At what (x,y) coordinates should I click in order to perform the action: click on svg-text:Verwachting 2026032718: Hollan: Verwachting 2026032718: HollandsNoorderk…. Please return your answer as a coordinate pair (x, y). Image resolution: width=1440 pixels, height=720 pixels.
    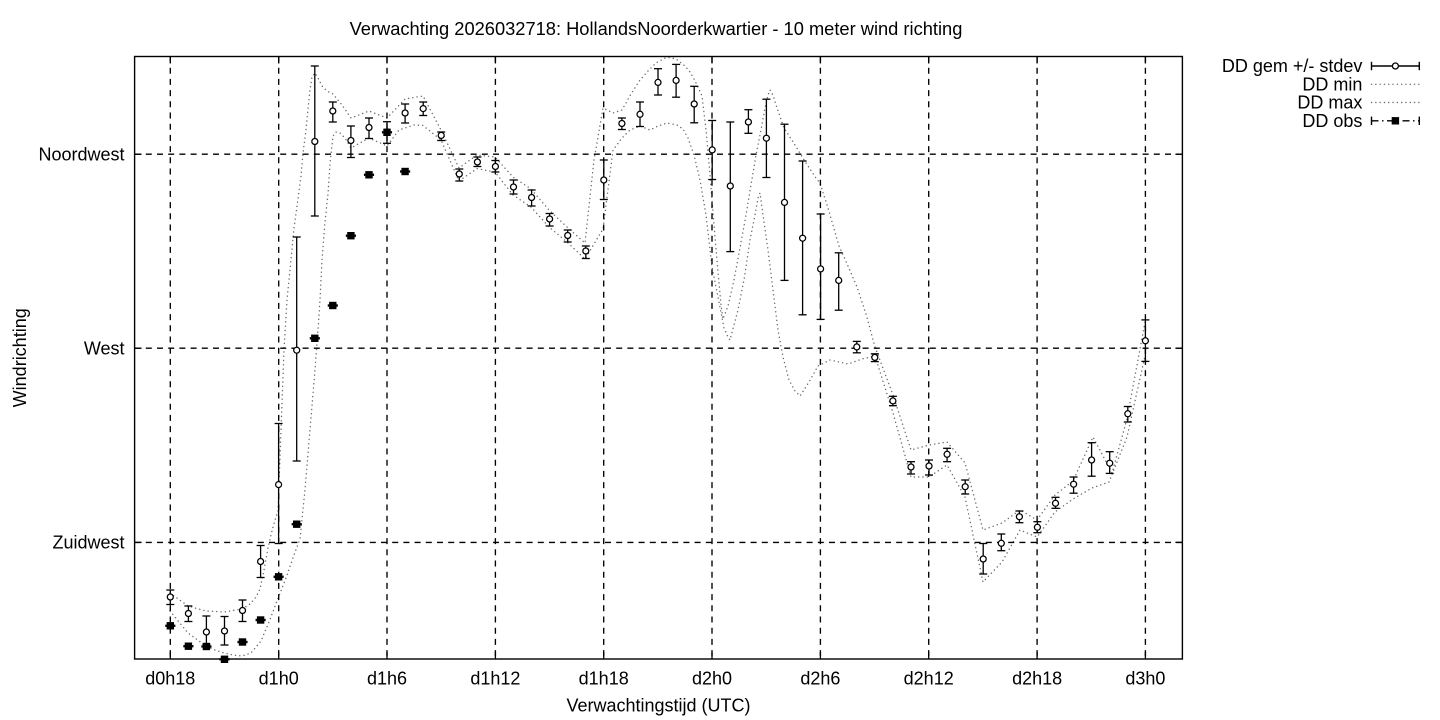
    Looking at the image, I should click on (656, 28).